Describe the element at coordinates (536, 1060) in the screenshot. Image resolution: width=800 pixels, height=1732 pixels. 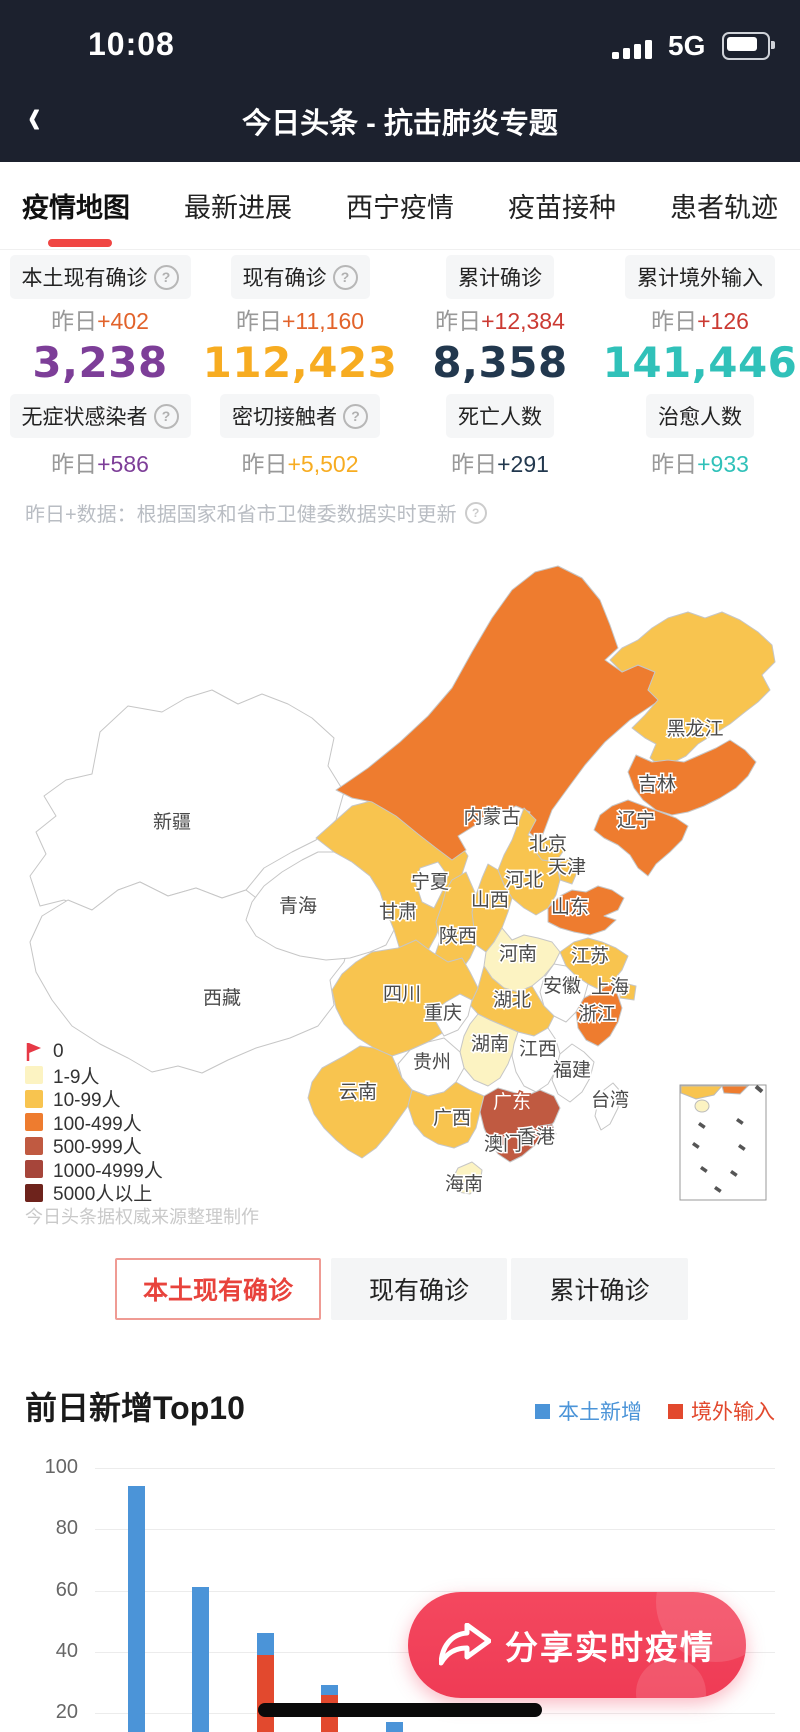
I see `province-jiangxi` at that location.